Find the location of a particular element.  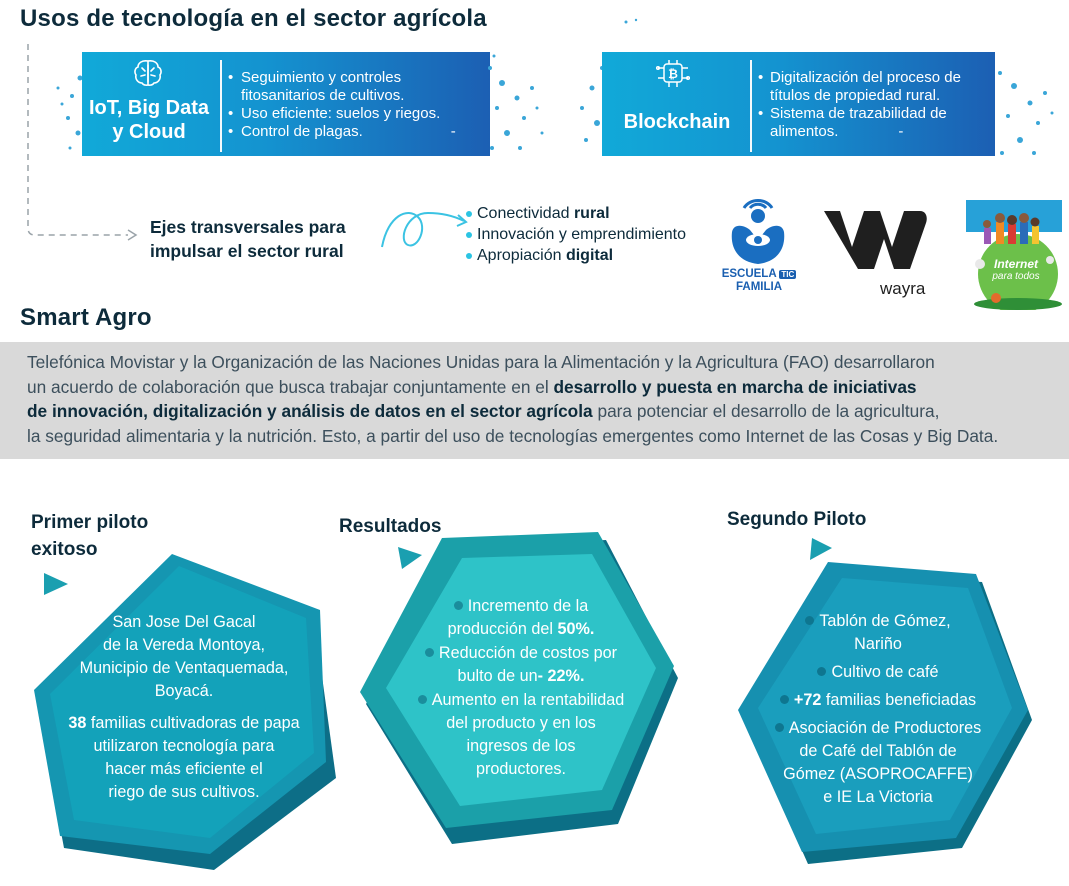

smart-agro-band is located at coordinates (534, 400).